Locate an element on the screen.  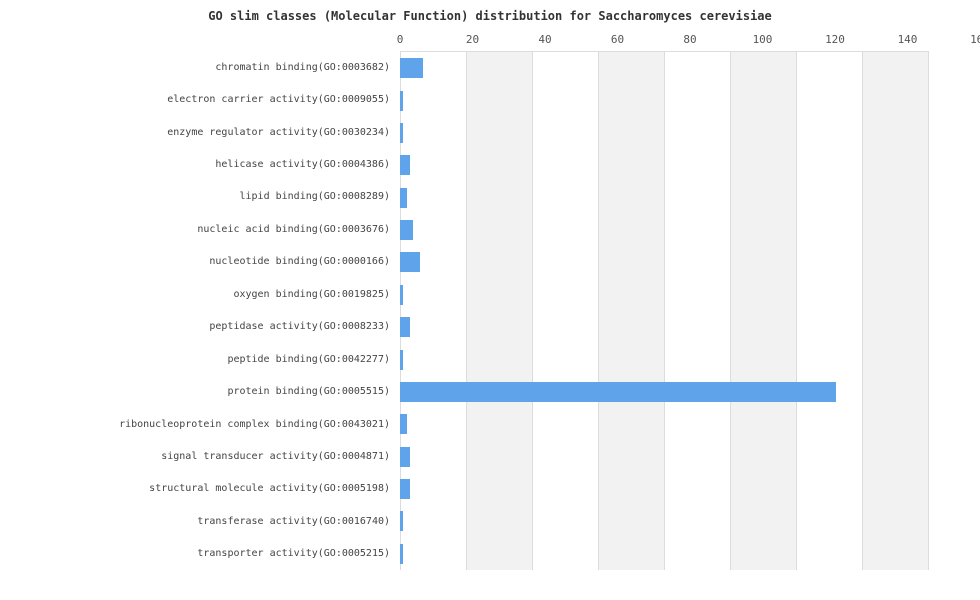
category-label: helicase activity(GO:0004386) is located at coordinates (302, 165).